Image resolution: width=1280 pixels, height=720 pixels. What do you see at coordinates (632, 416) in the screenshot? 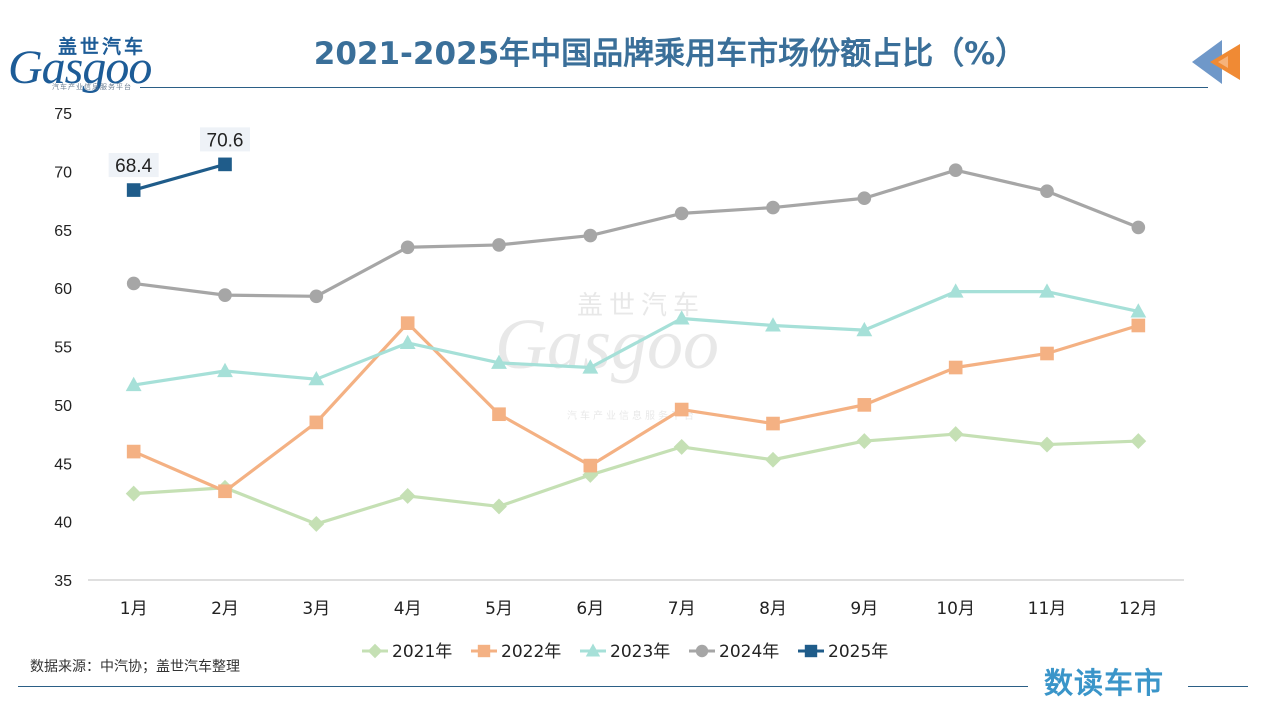
I see `watermark-tagline: 汽车产业信息服务平台` at bounding box center [632, 416].